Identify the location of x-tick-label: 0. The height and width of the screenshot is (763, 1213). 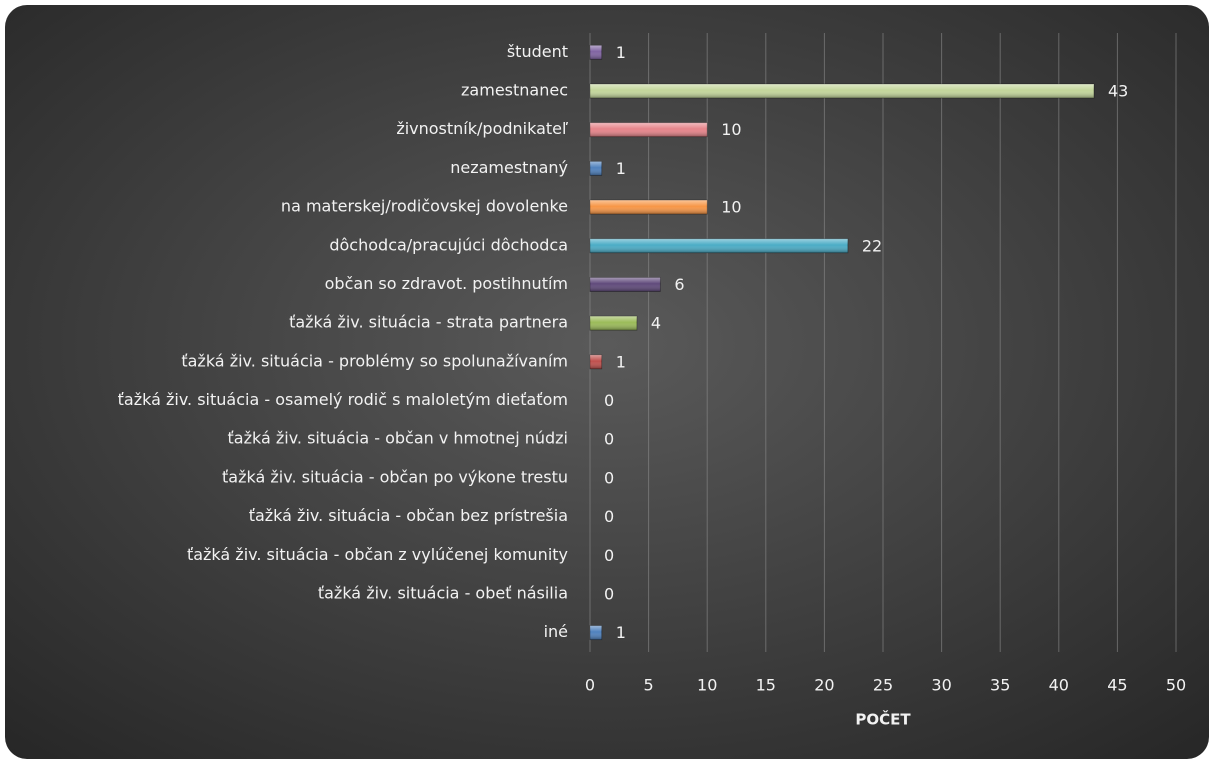
(590, 685).